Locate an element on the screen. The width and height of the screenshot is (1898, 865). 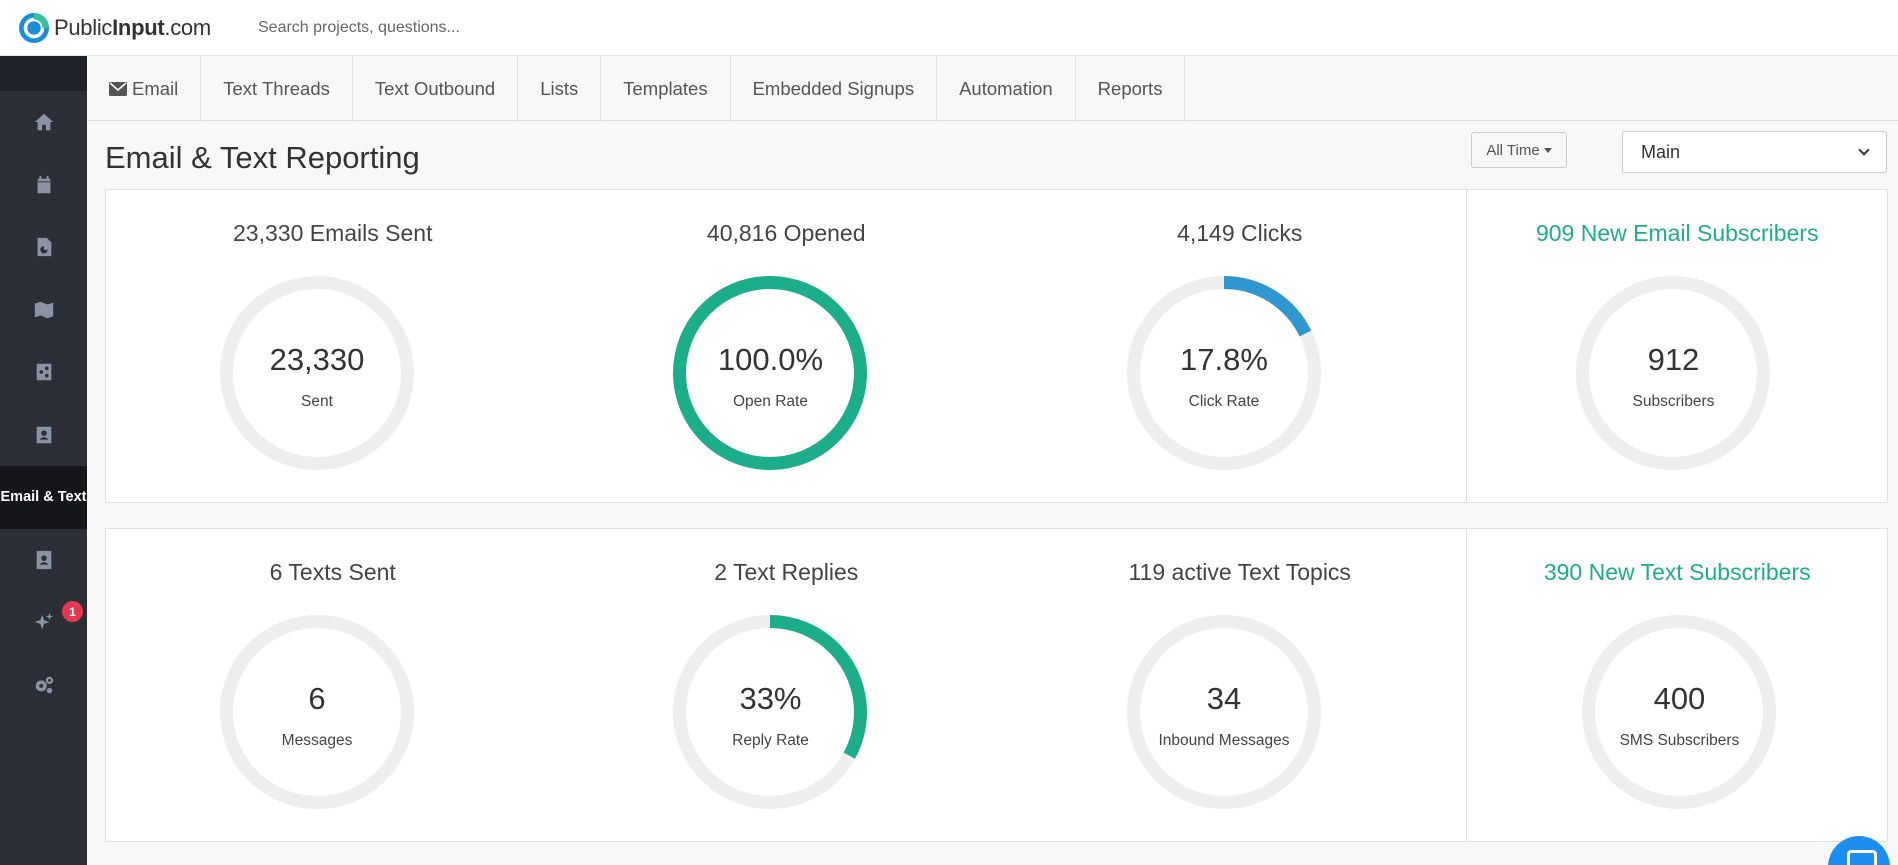
ring-value: 400 is located at coordinates (1679, 698).